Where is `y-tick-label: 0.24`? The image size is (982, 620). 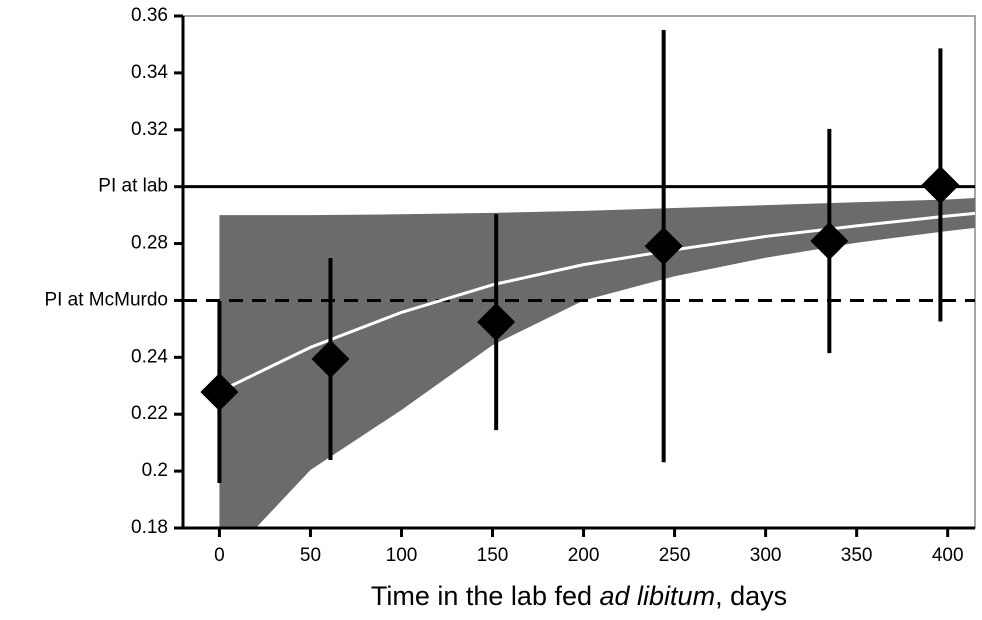
y-tick-label: 0.24 is located at coordinates (149, 356).